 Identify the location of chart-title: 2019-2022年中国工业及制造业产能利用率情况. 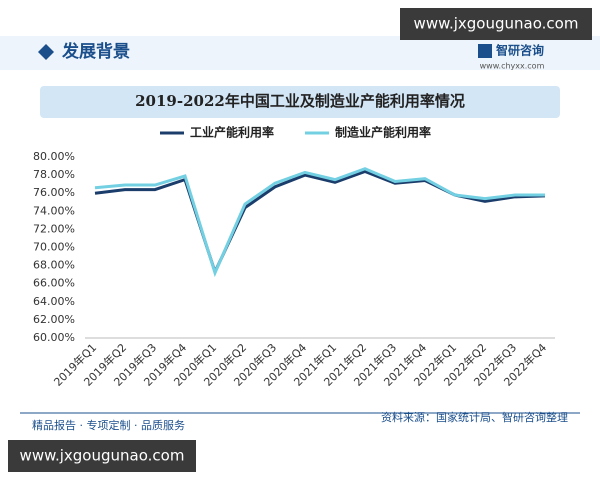
(300, 101).